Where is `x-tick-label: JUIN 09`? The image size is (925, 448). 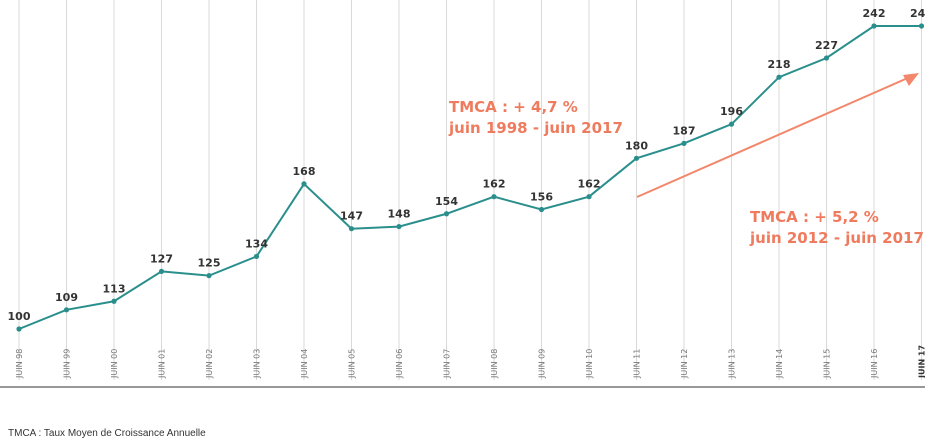 x-tick-label: JUIN 09 is located at coordinates (542, 364).